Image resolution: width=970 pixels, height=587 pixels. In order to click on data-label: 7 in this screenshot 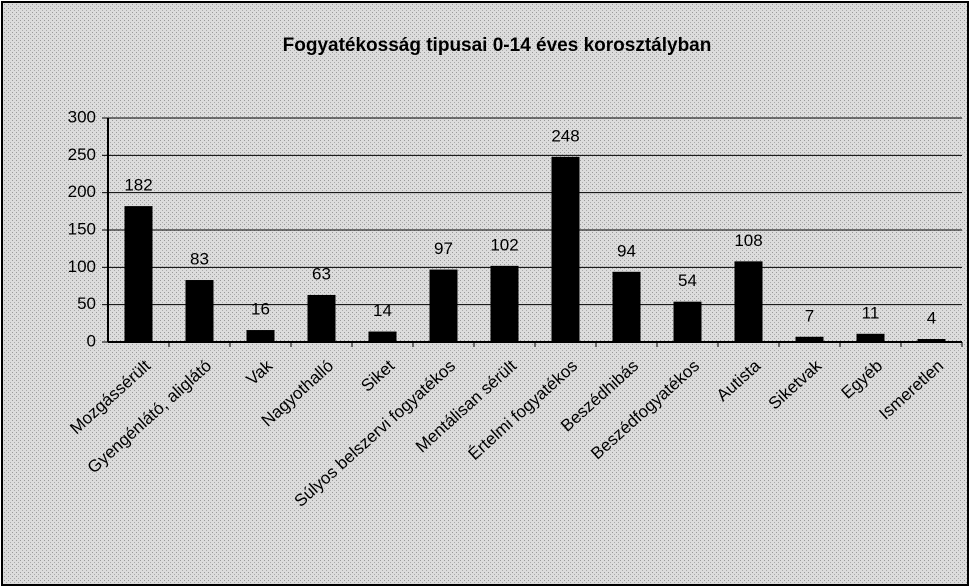, I will do `click(809, 315)`.